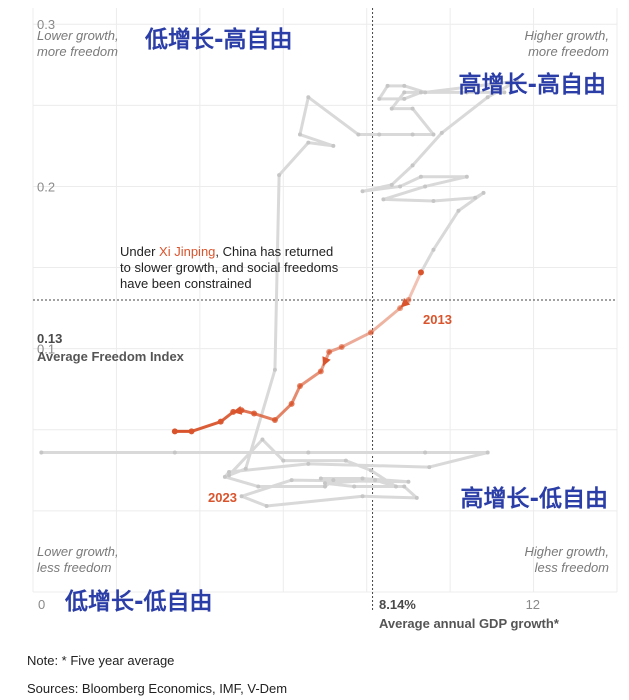  I want to click on y-tick-label: 0.3, so click(46, 24).